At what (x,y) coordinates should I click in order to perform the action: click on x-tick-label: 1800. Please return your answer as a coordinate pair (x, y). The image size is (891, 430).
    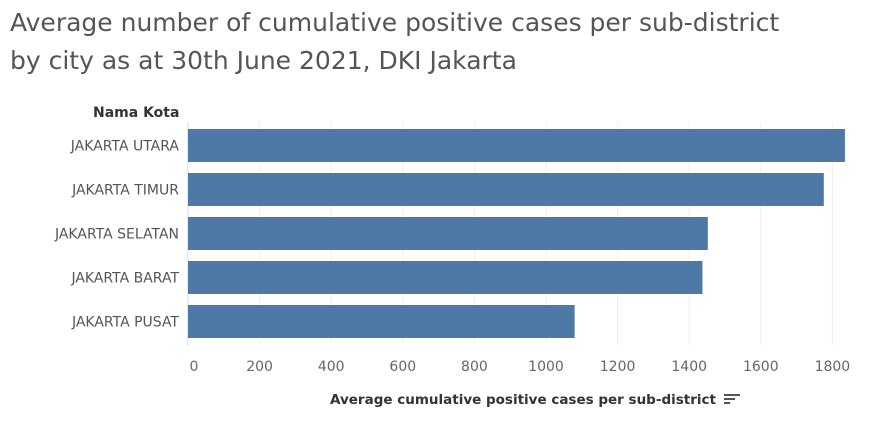
    Looking at the image, I should click on (833, 367).